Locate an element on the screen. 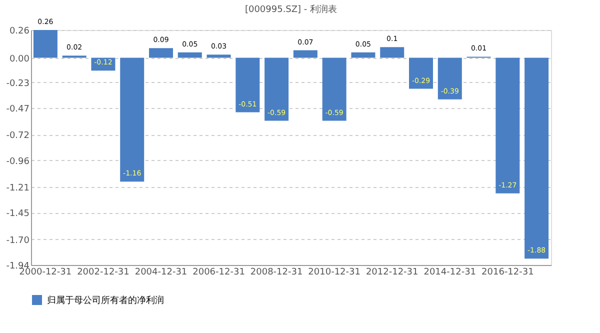  x-tick-label: 2000-12-31 is located at coordinates (45, 273).